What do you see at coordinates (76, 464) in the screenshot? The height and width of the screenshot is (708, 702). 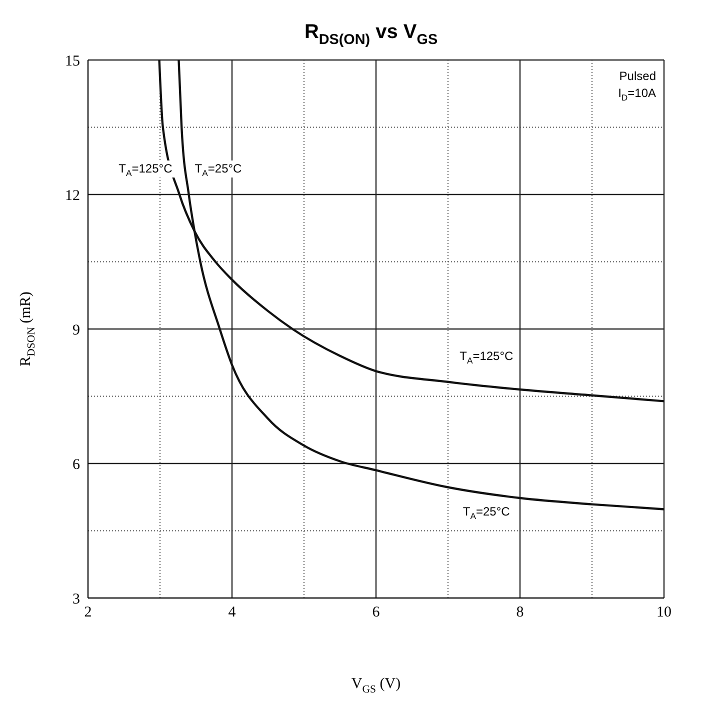 I see `y-tick-label: 6` at bounding box center [76, 464].